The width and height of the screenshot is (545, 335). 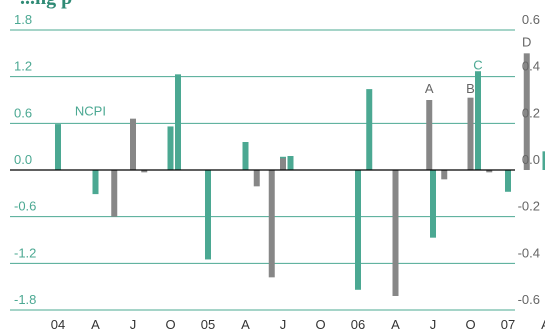 What do you see at coordinates (470, 88) in the screenshot?
I see `annotation-b: B` at bounding box center [470, 88].